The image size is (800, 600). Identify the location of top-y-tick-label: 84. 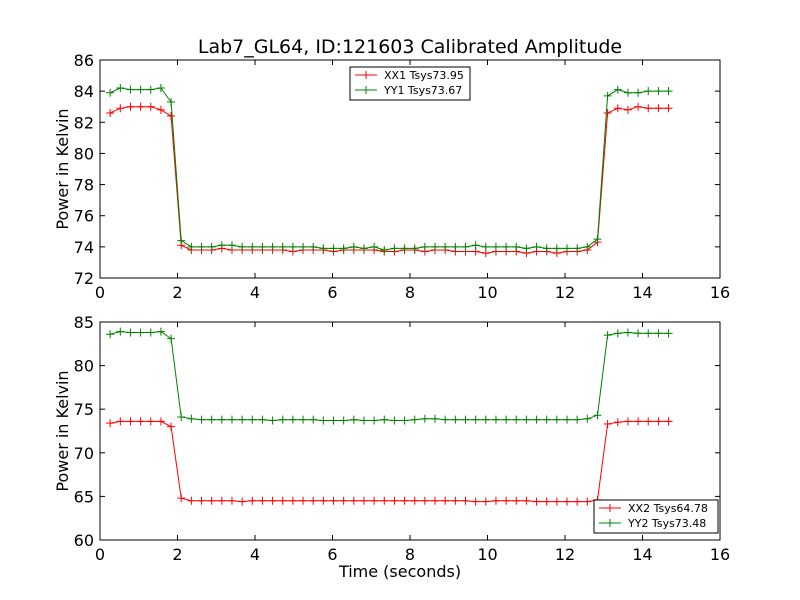
(84, 91).